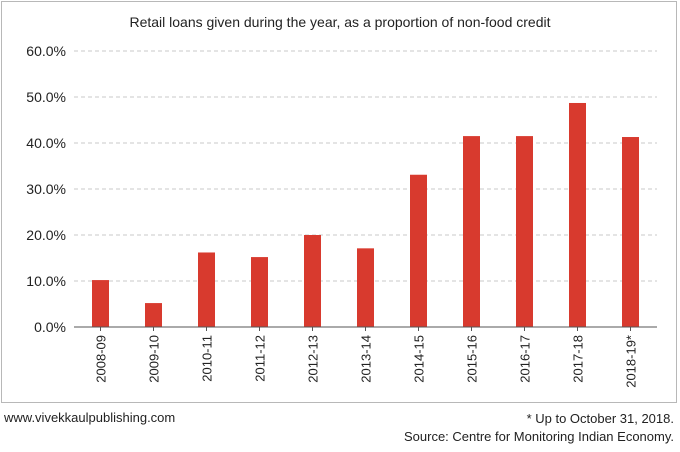 The height and width of the screenshot is (452, 680). Describe the element at coordinates (313, 359) in the screenshot. I see `x-tick-label: 2012-13` at that location.